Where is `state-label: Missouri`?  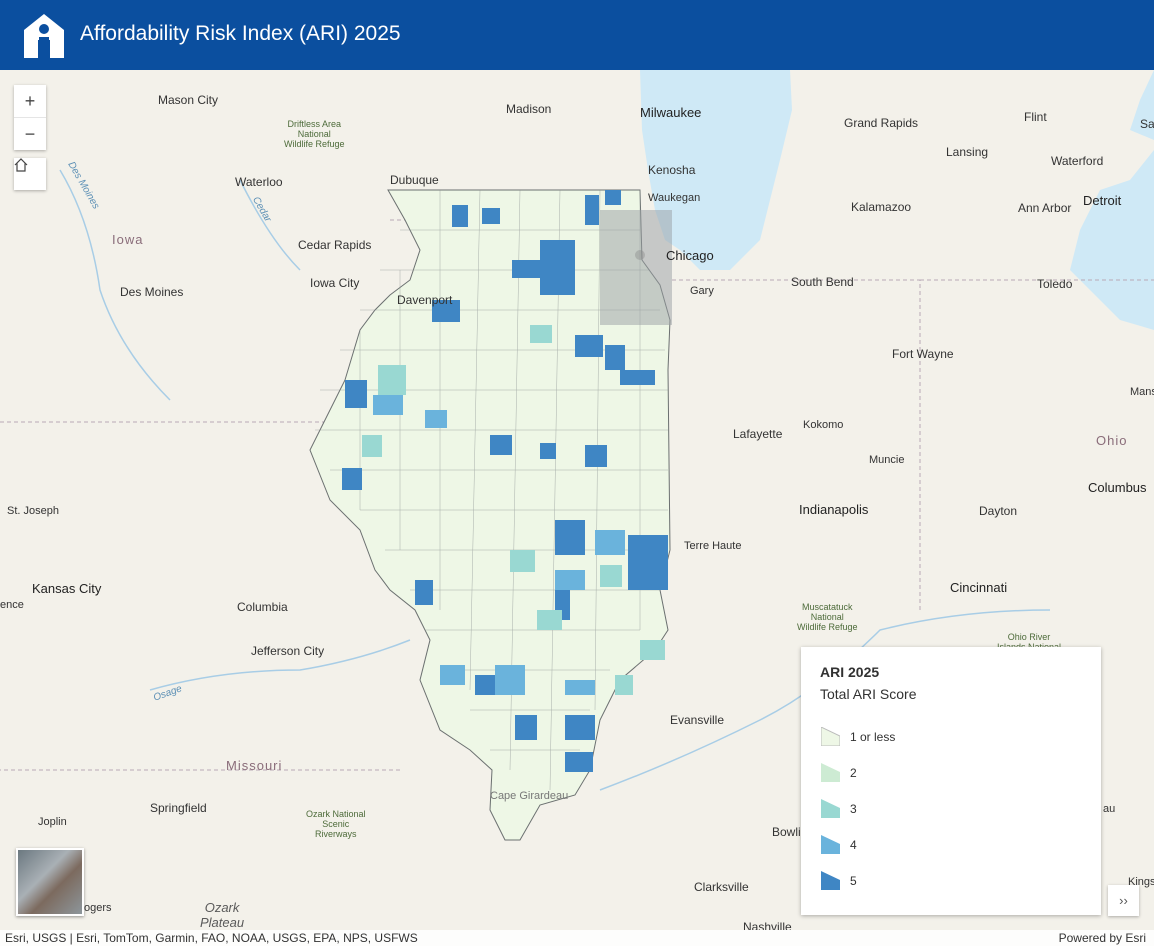
state-label: Missouri is located at coordinates (254, 765).